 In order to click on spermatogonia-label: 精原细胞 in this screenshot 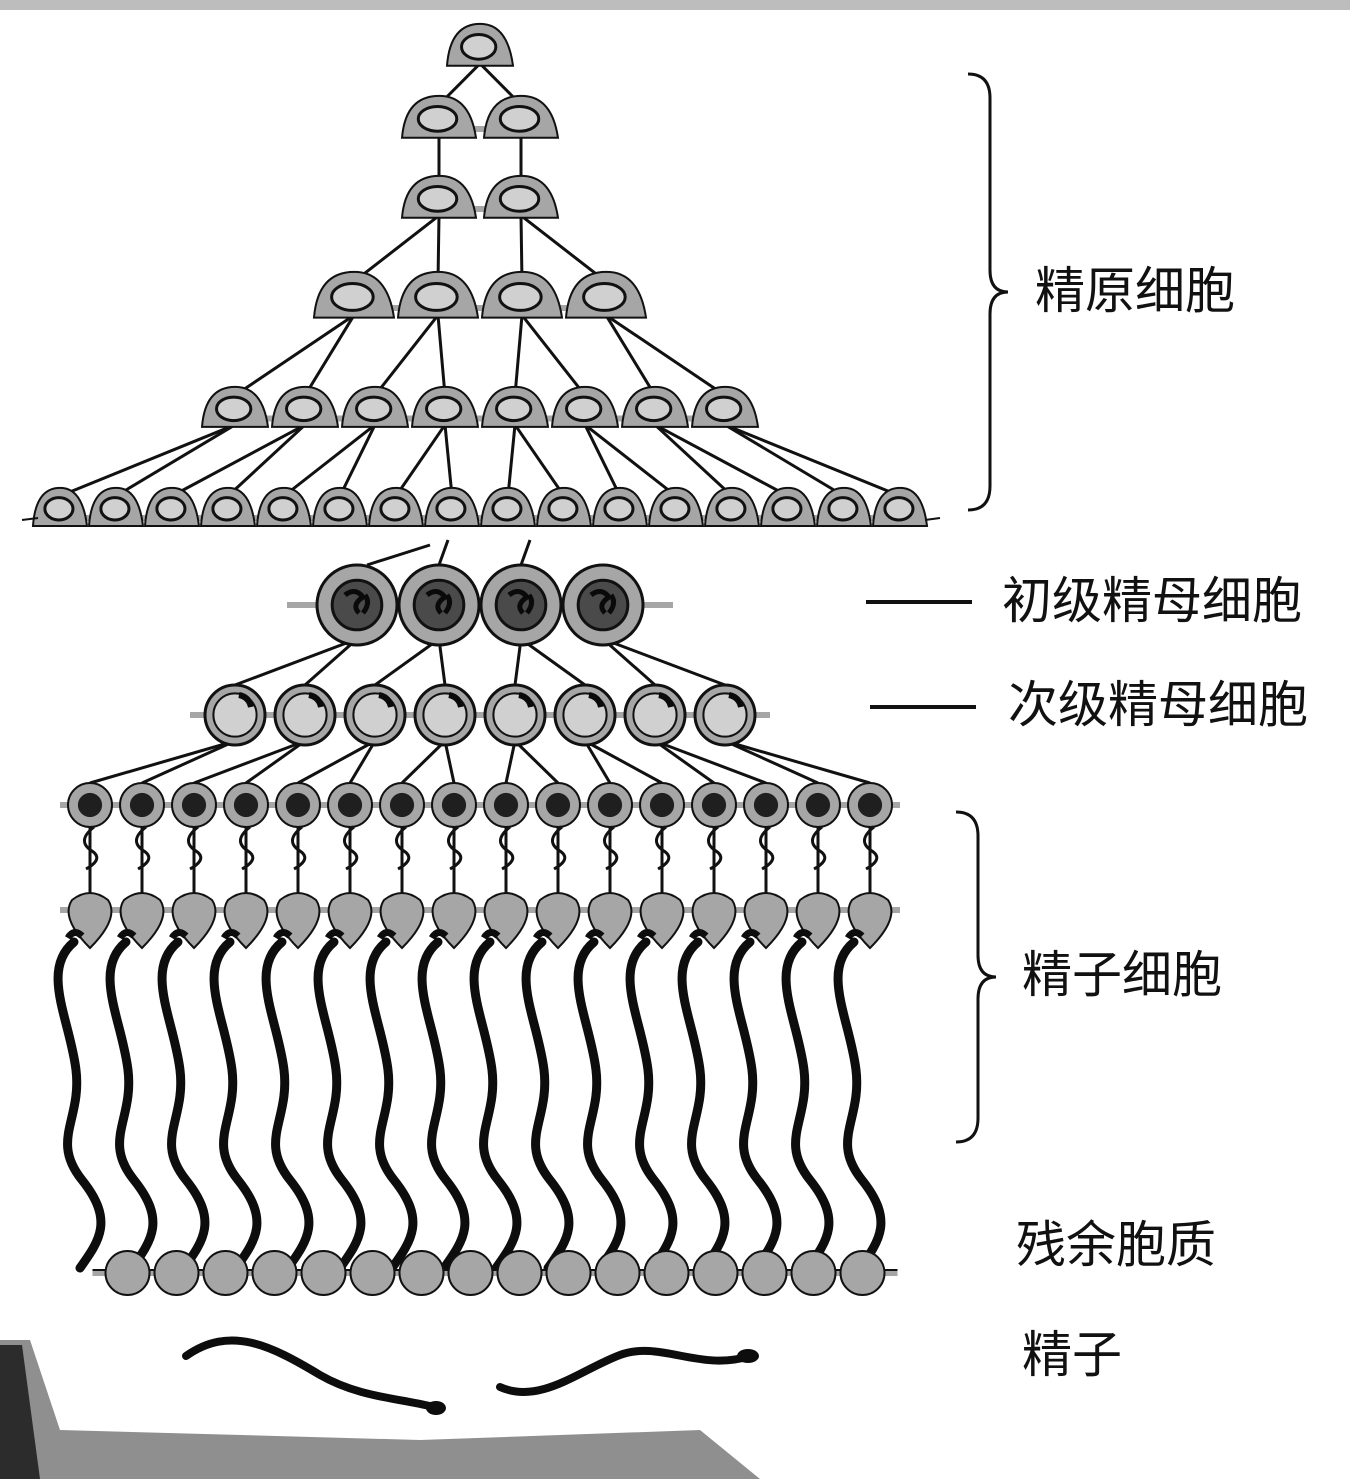, I will do `click(1135, 291)`.